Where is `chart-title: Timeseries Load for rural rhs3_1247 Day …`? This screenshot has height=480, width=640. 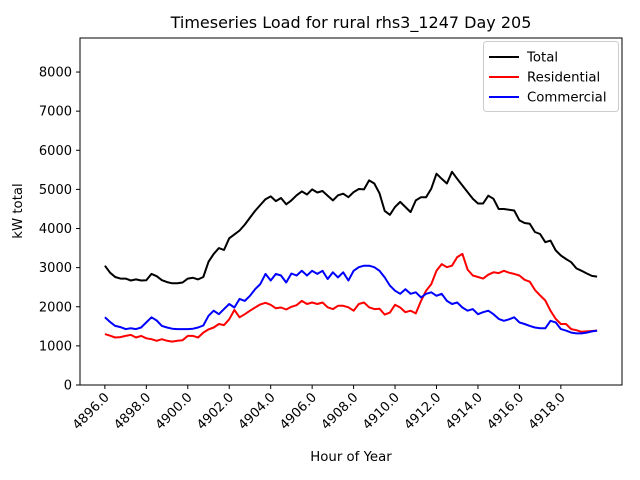
chart-title: Timeseries Load for rural rhs3_1247 Day … is located at coordinates (351, 23).